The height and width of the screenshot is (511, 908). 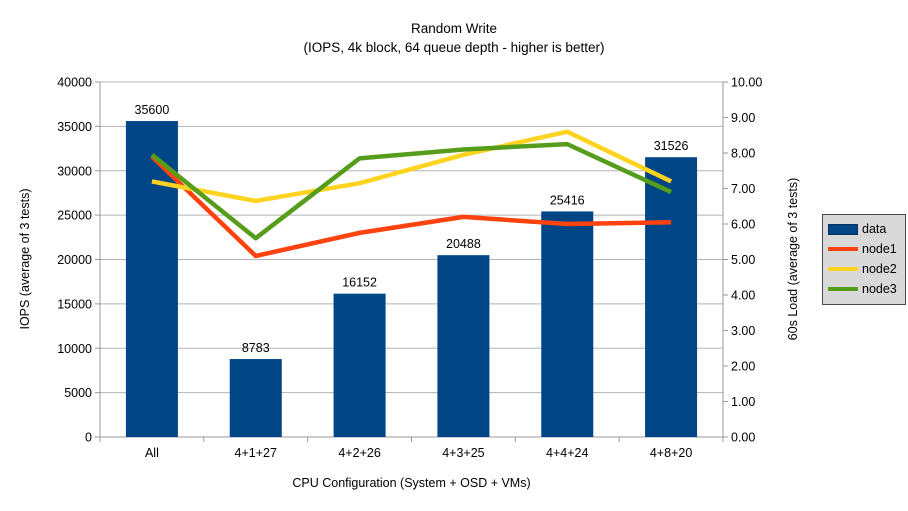 What do you see at coordinates (879, 249) in the screenshot?
I see `legend-label: node1` at bounding box center [879, 249].